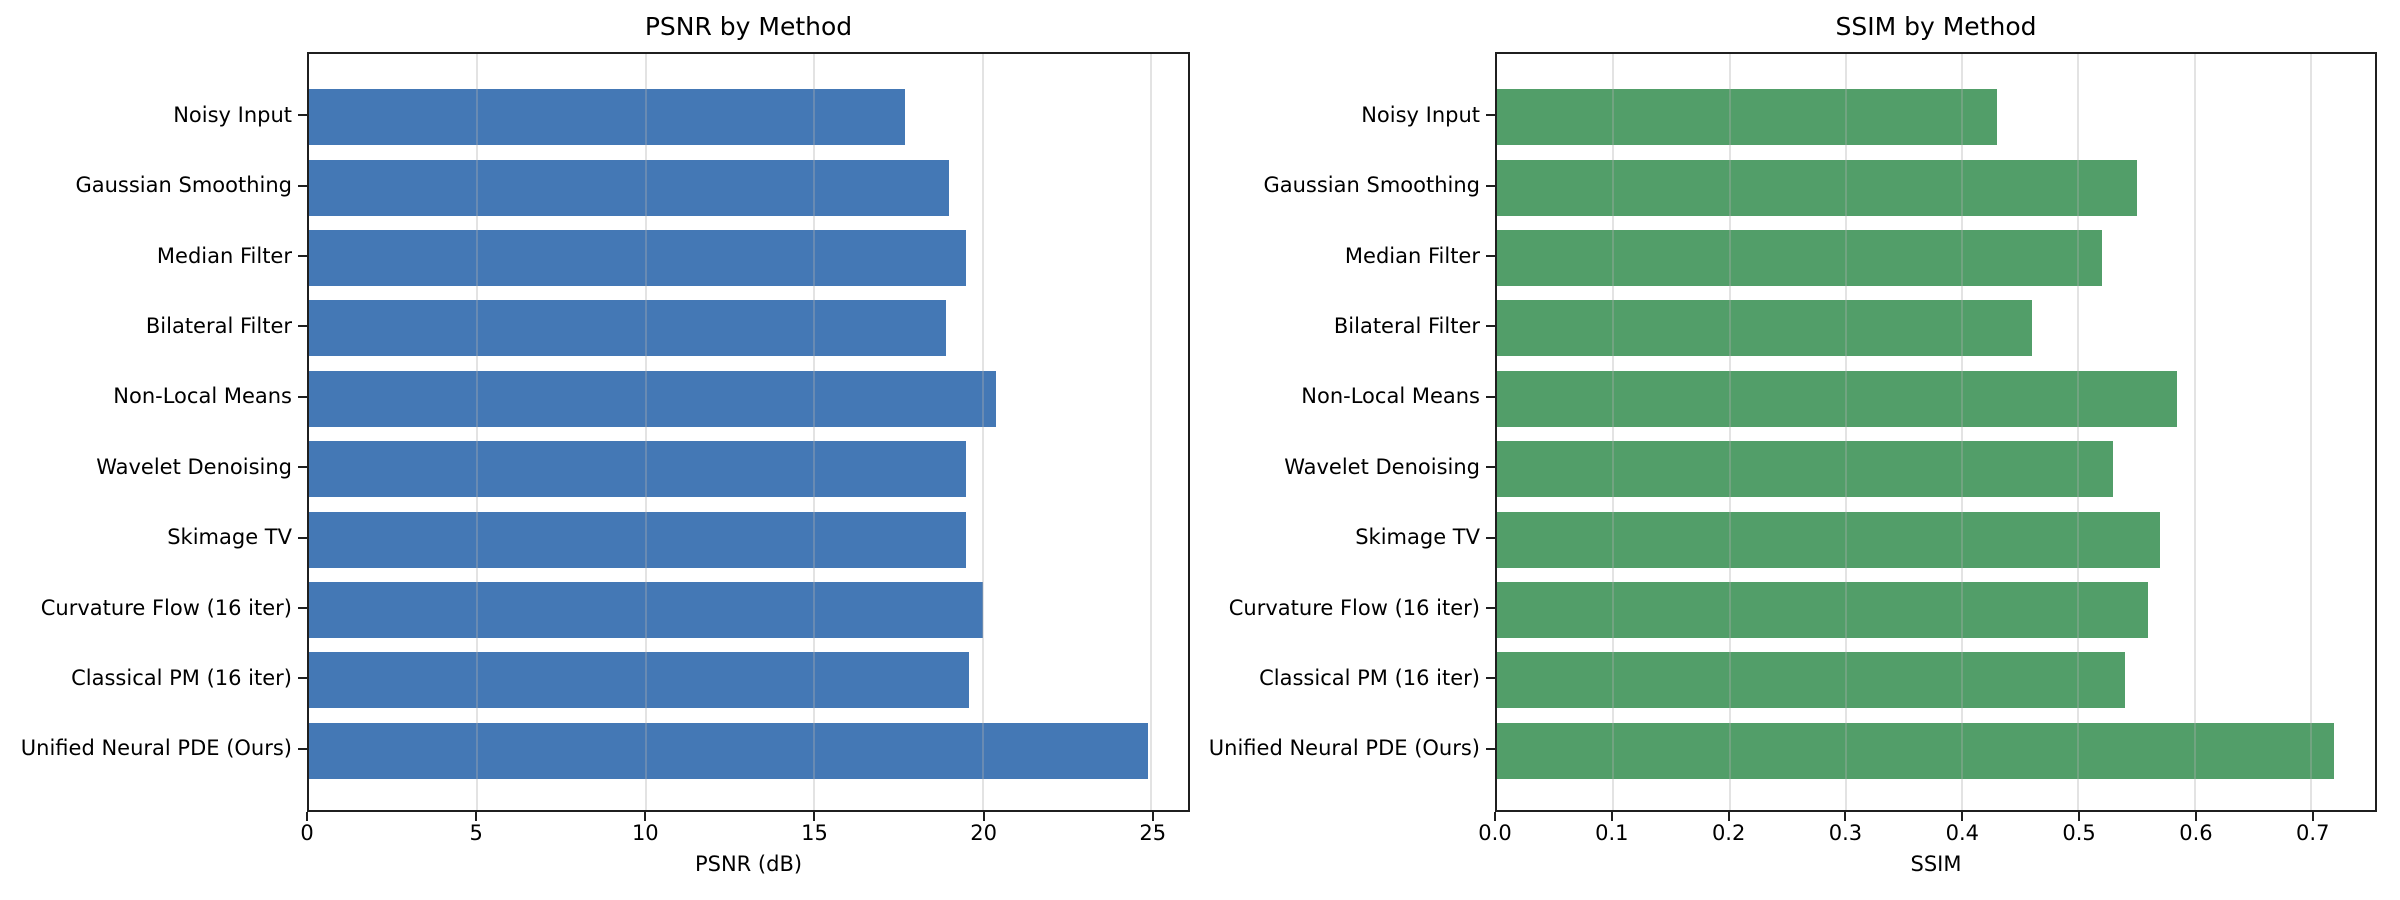  What do you see at coordinates (1412, 255) in the screenshot?
I see `y-tick-label: Median Filter` at bounding box center [1412, 255].